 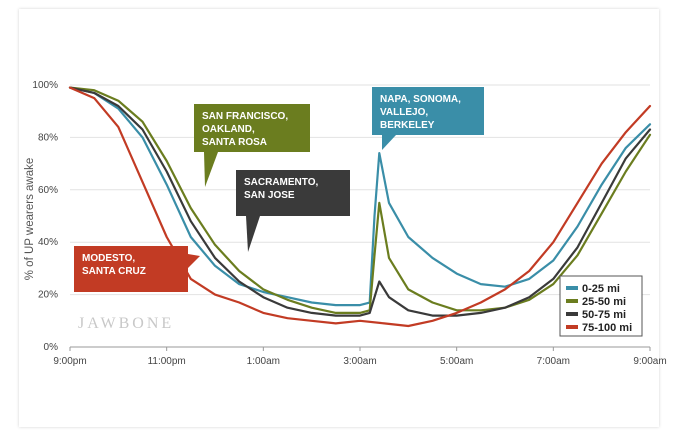 I want to click on y-tick-label: 60%, so click(x=48, y=190).